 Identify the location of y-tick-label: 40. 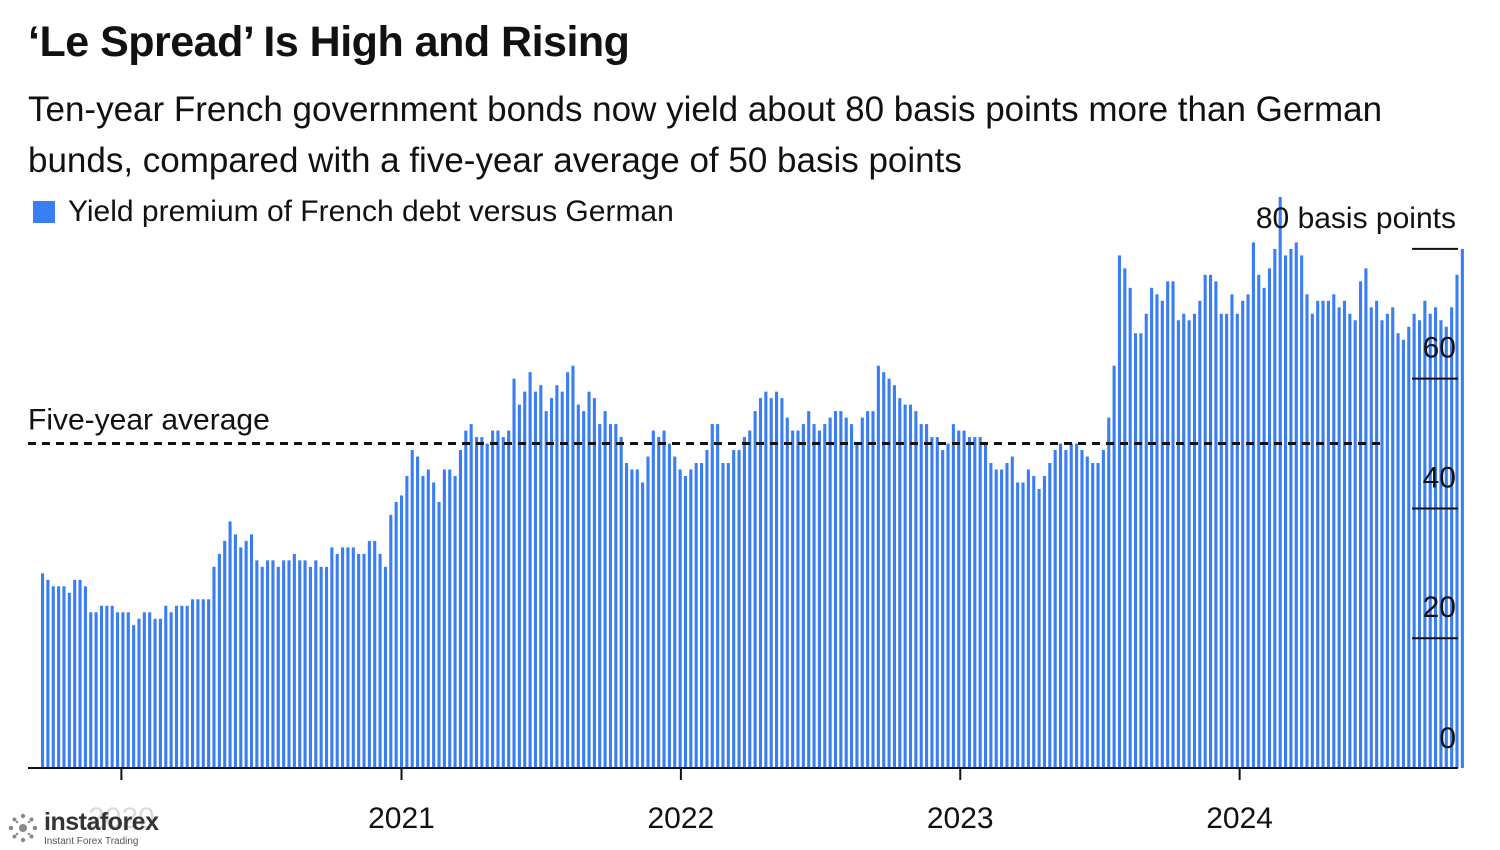
(1439, 477).